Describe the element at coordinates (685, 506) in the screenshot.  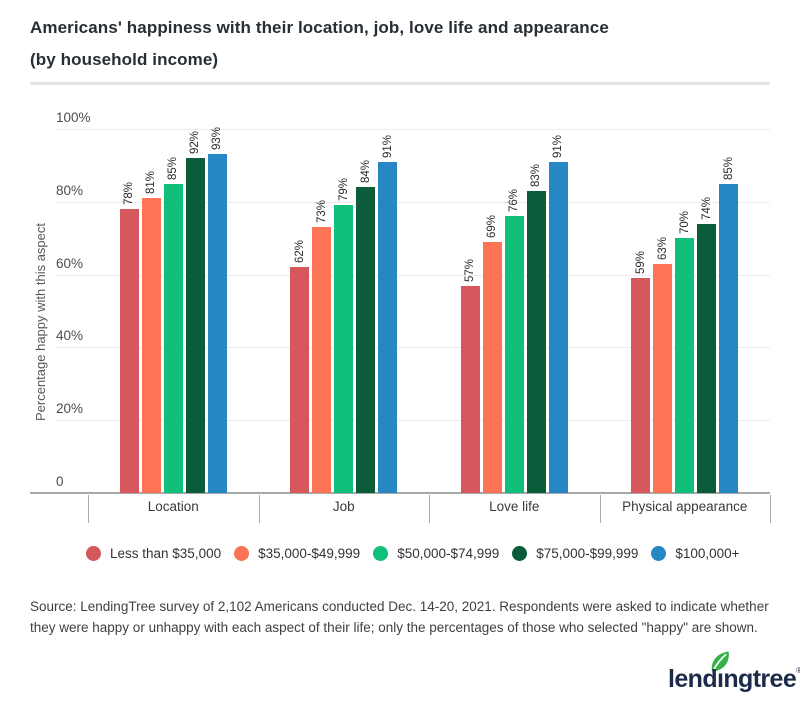
I see `x-category-label: Physical appearance` at that location.